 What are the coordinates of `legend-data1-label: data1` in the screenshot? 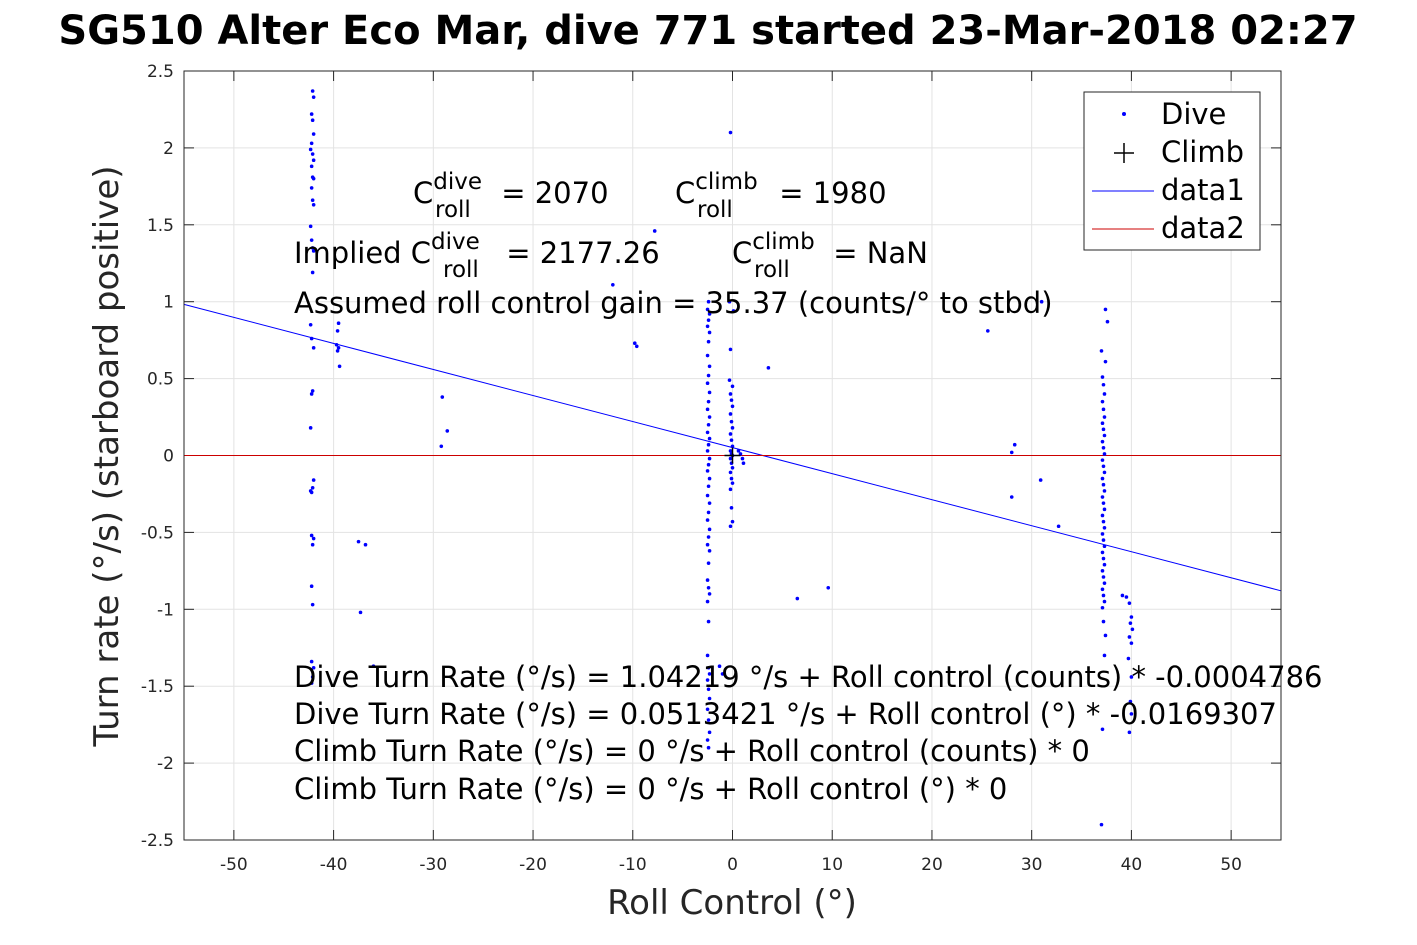 It's located at (1203, 190).